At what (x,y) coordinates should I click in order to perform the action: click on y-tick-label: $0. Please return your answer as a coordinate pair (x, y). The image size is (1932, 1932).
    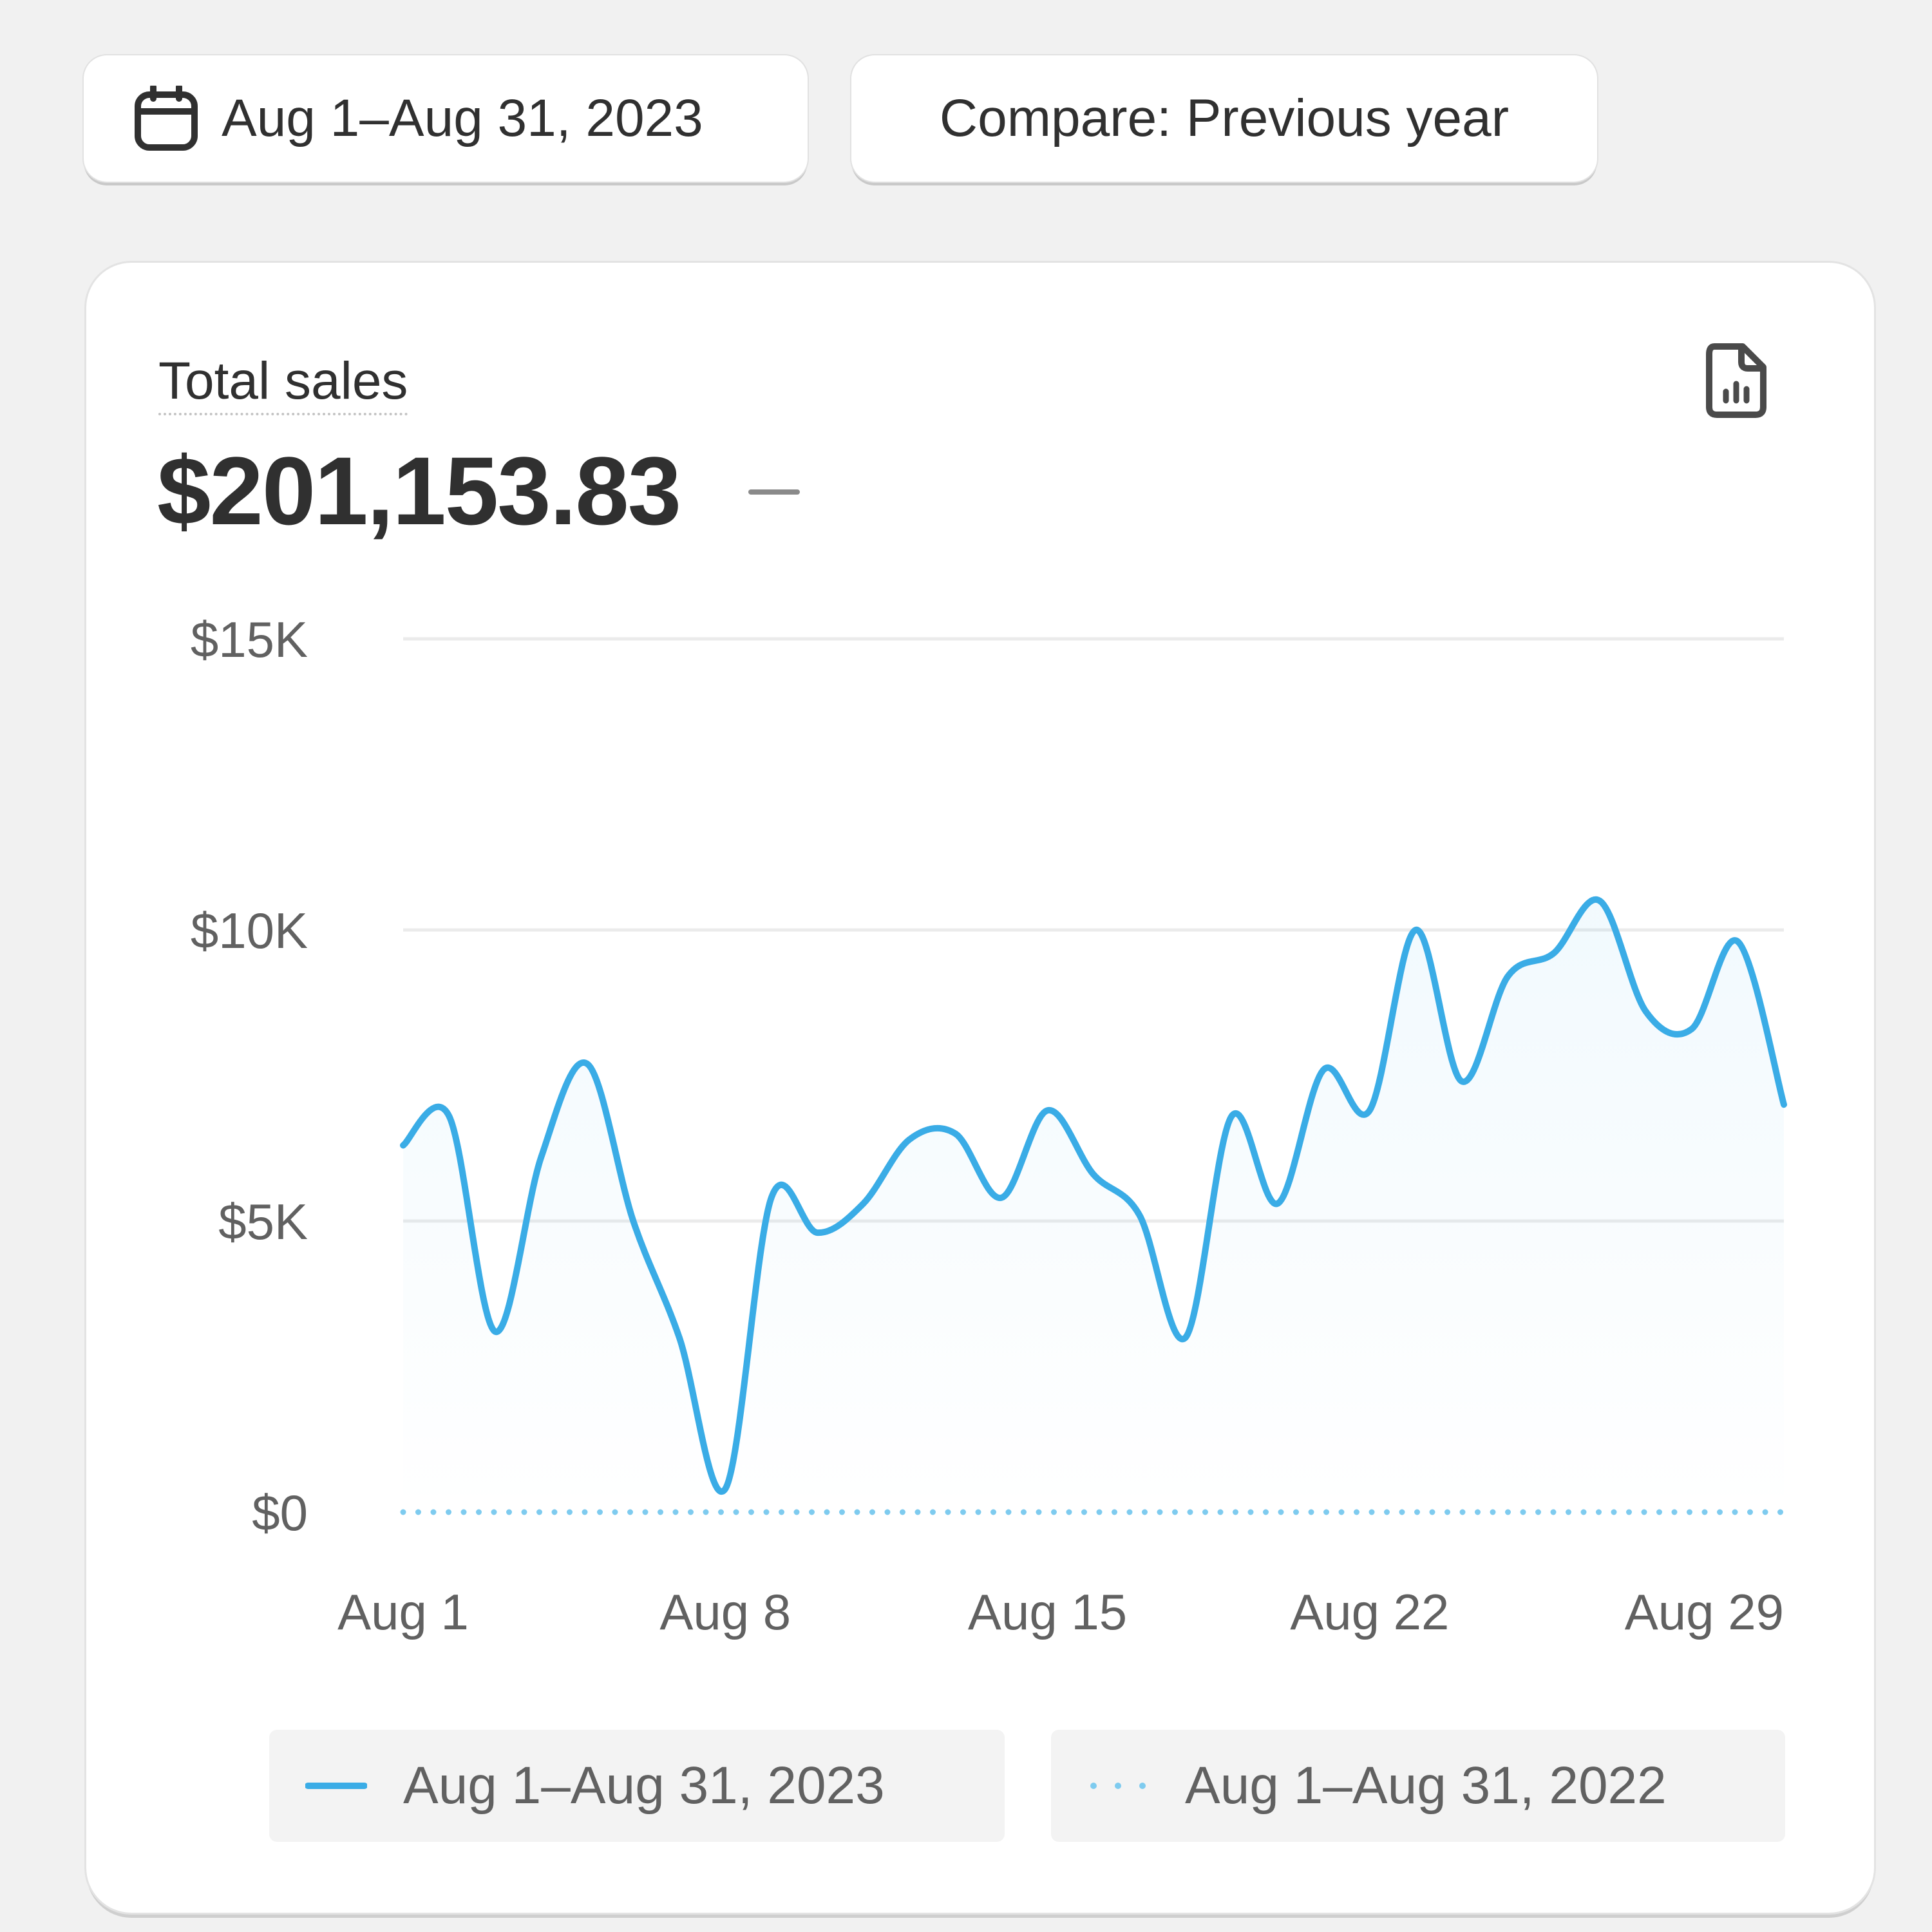
    Looking at the image, I should click on (280, 1512).